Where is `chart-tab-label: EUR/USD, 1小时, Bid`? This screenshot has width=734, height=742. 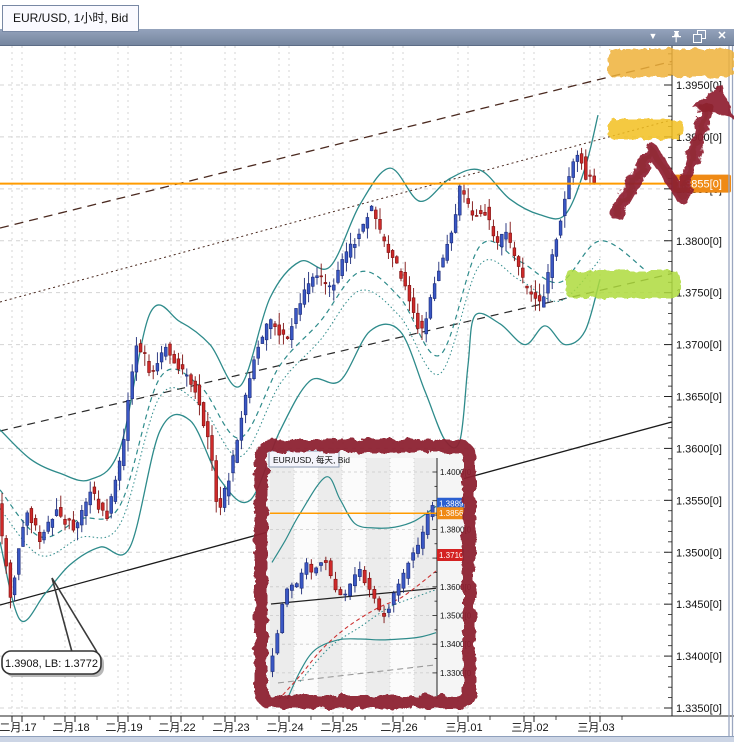
chart-tab-label: EUR/USD, 1小时, Bid is located at coordinates (71, 18).